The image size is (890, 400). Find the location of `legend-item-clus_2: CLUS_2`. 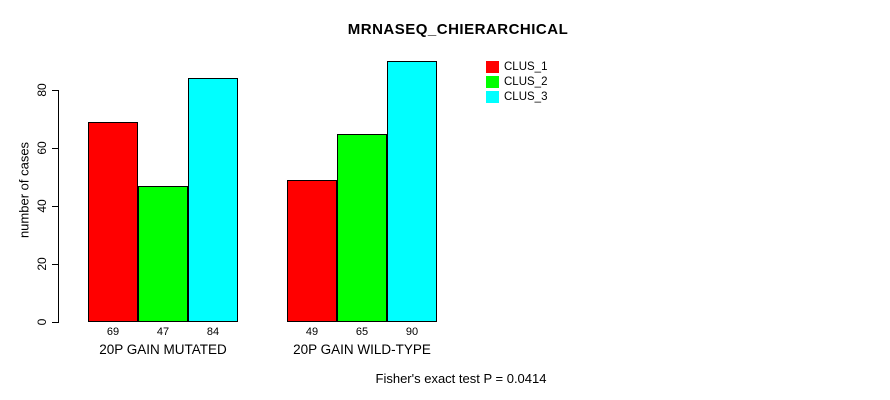

legend-item-clus_2: CLUS_2 is located at coordinates (516, 82).